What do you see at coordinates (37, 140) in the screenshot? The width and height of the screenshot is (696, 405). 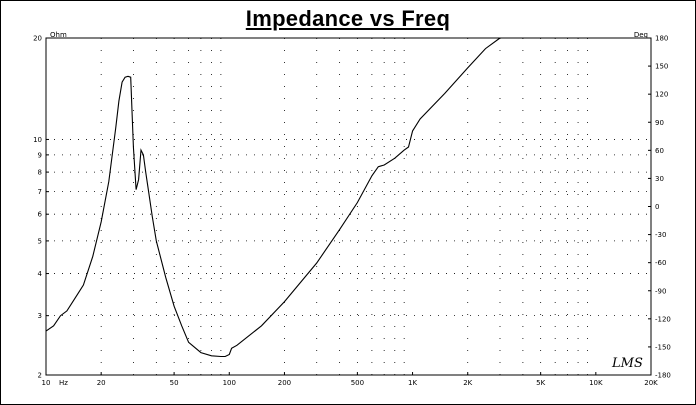 I see `y-tick-label: 10` at bounding box center [37, 140].